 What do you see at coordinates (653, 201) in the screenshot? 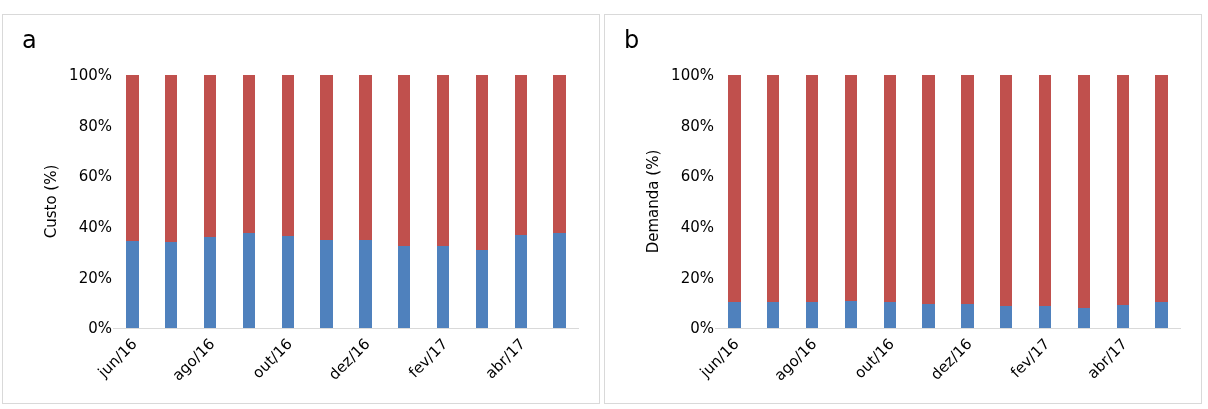
I see `y-axis-title: Demanda (%)` at bounding box center [653, 201].